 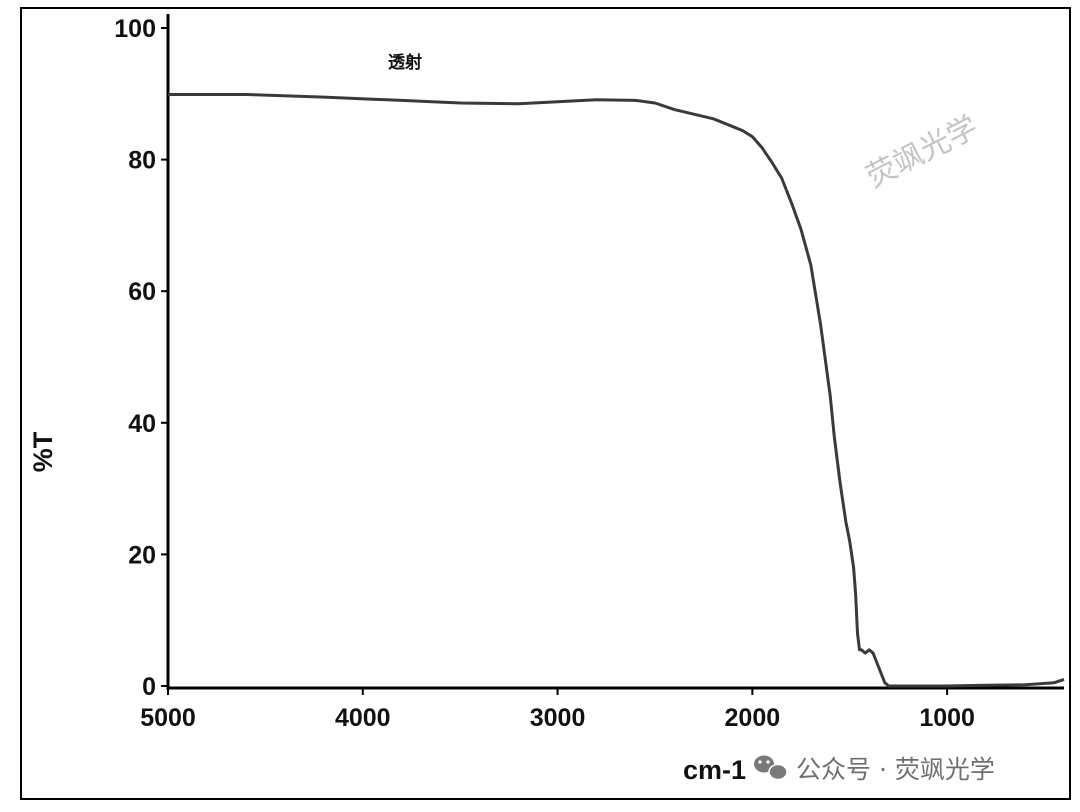 I want to click on x-tick-label: 4000, so click(x=363, y=718).